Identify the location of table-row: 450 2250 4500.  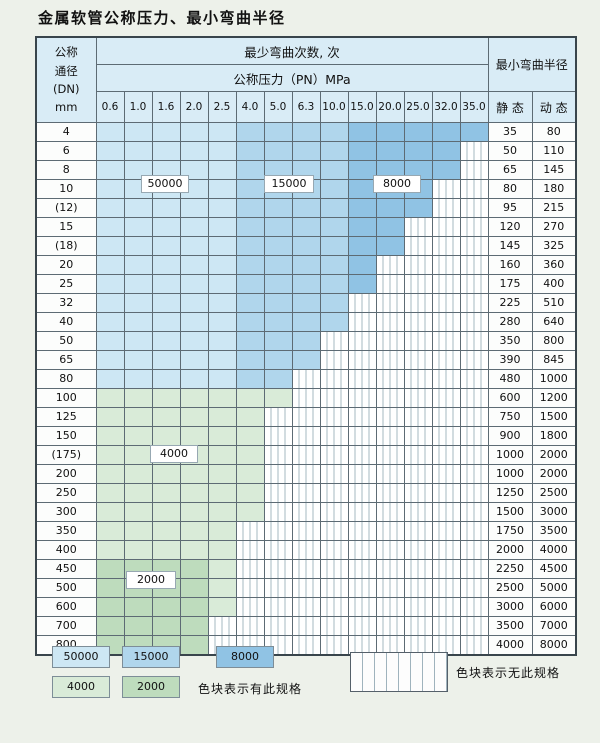
(306, 569).